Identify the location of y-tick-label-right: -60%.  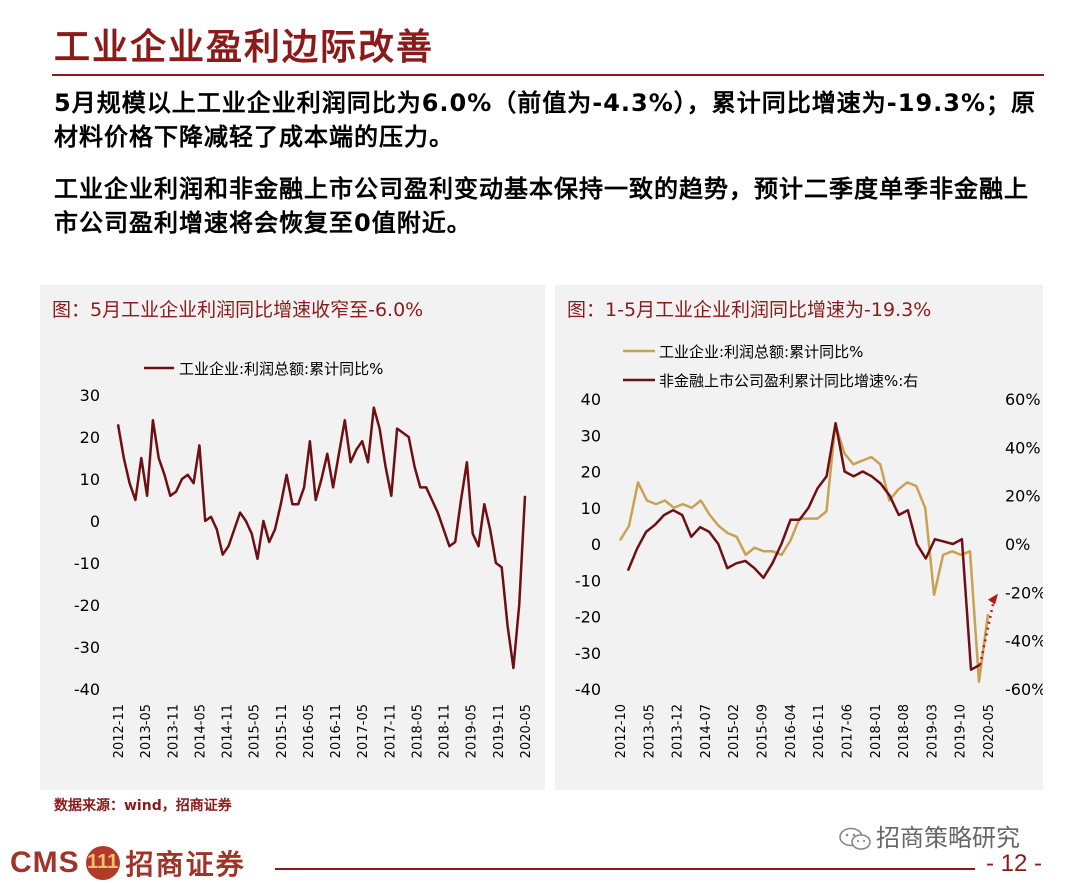
(1024, 689).